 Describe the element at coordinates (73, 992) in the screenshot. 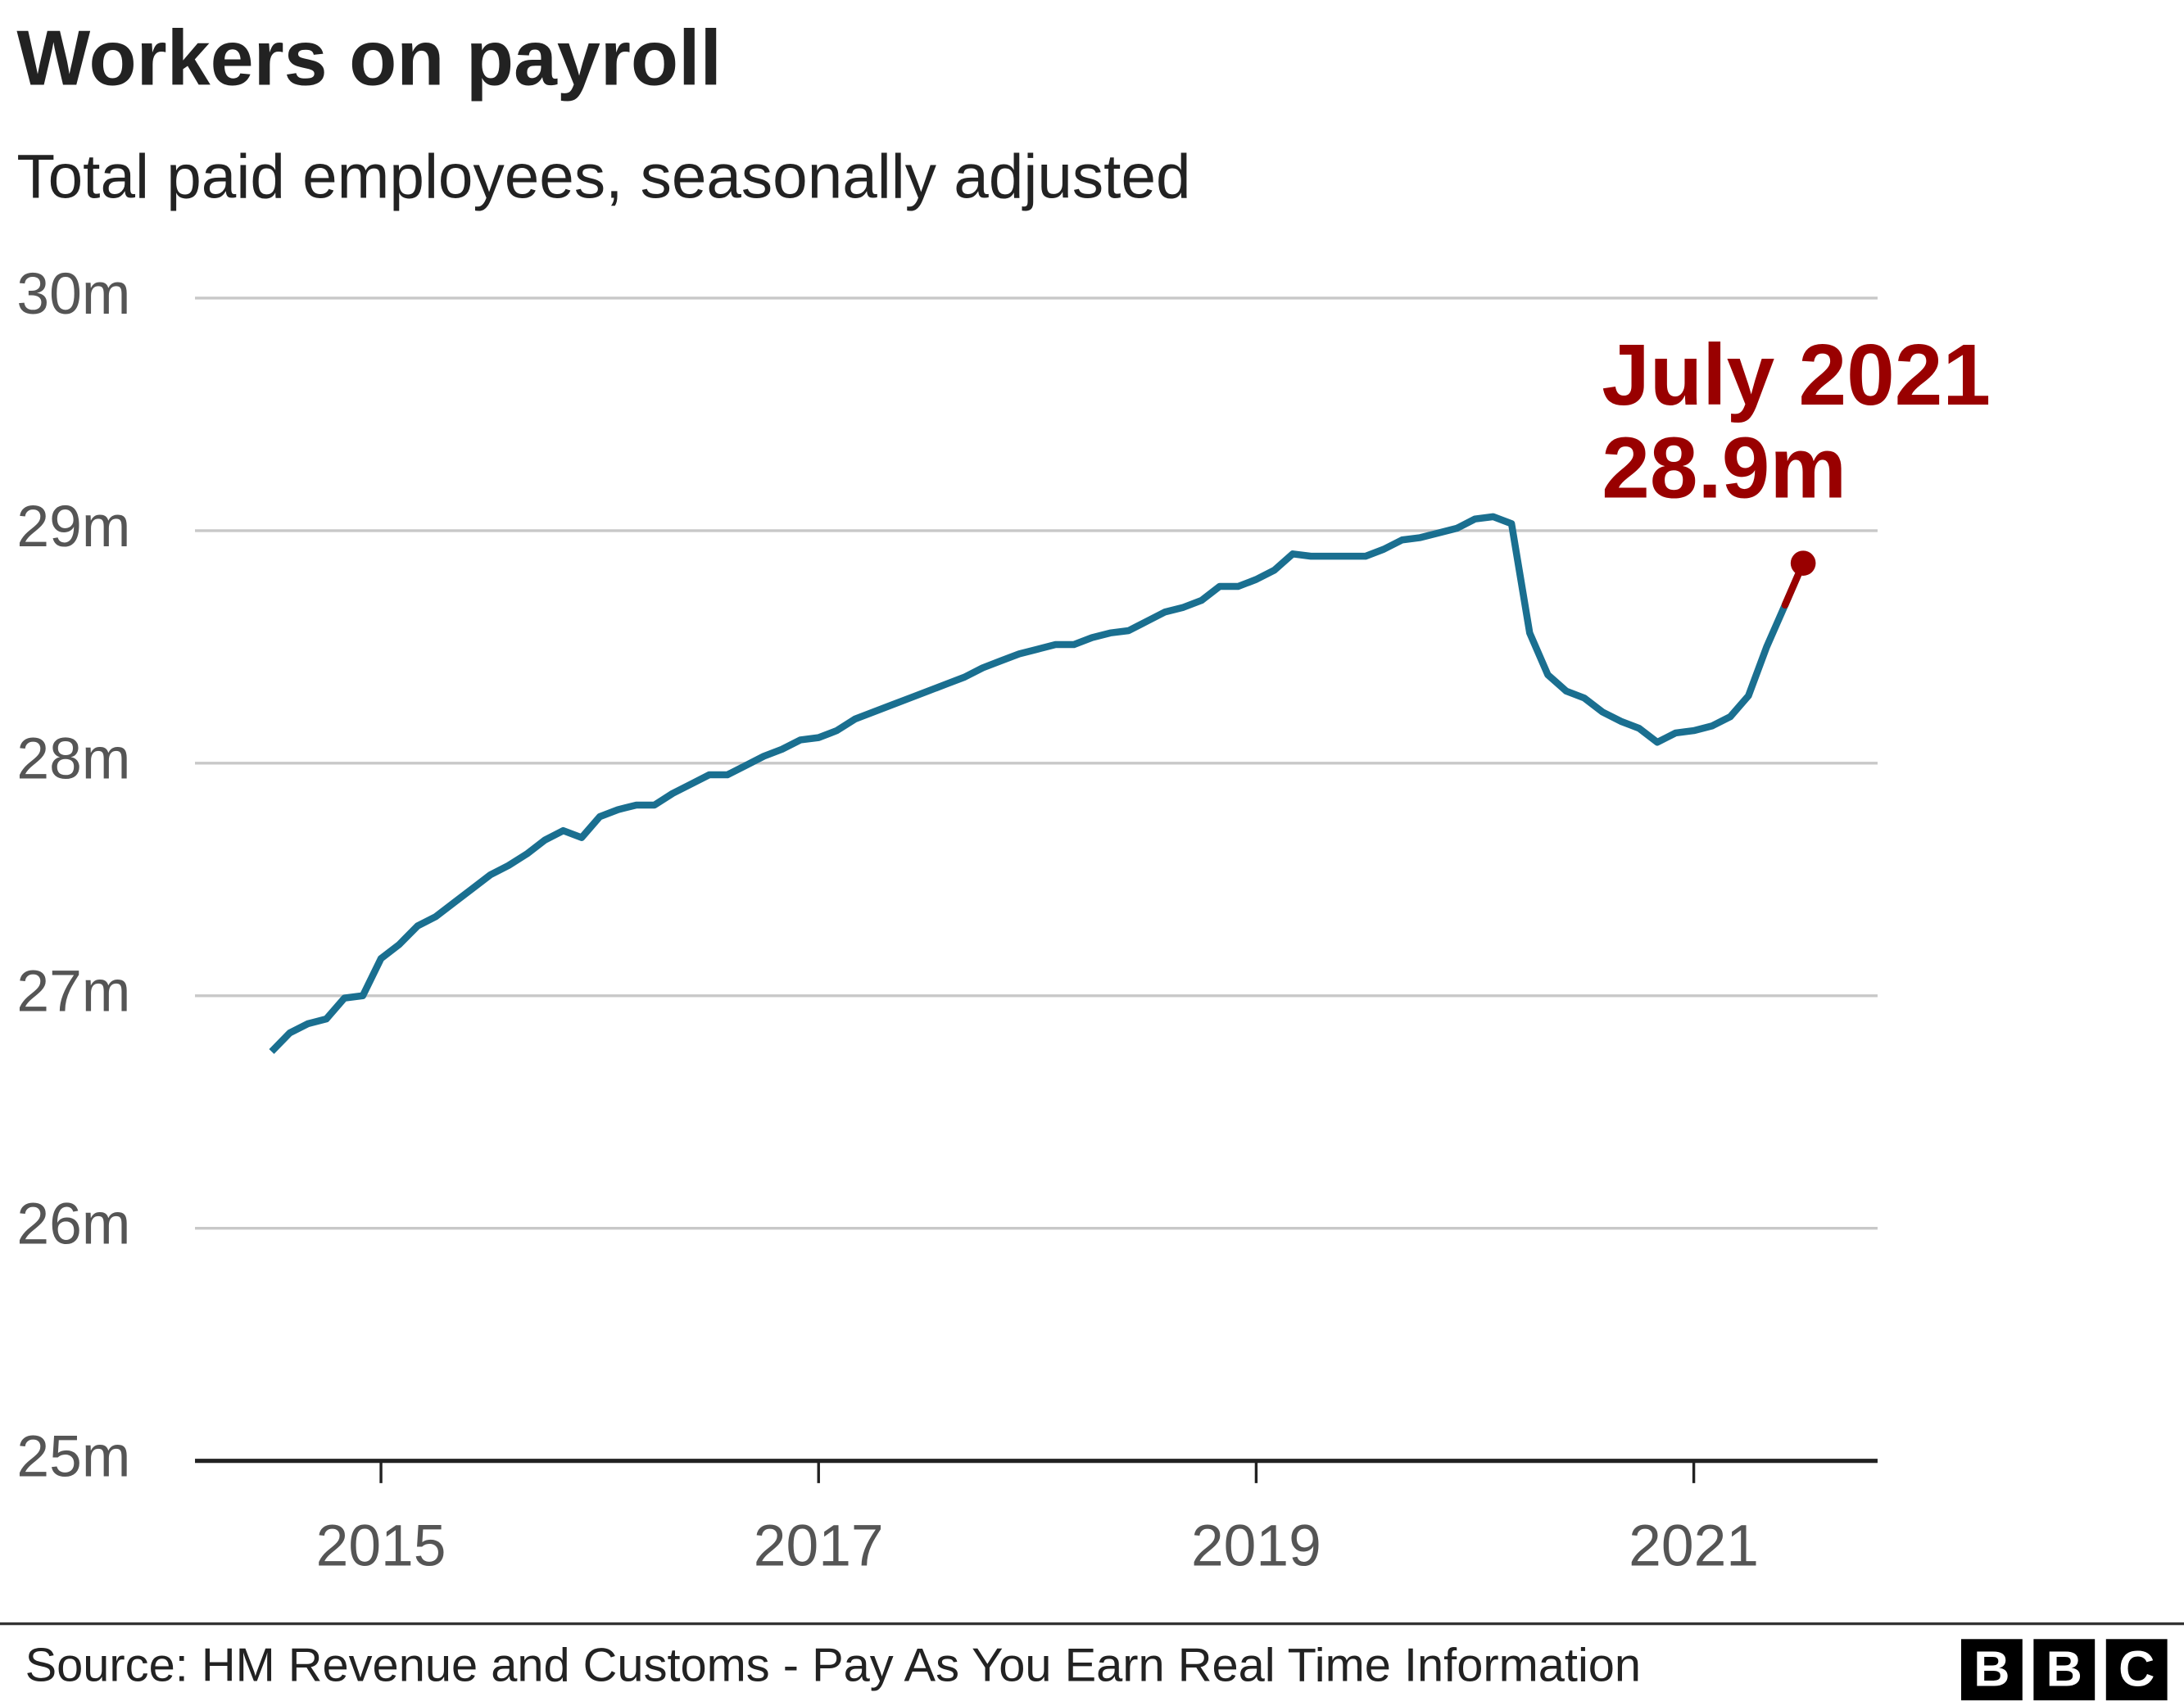

I see `y-tick-label: 27m` at that location.